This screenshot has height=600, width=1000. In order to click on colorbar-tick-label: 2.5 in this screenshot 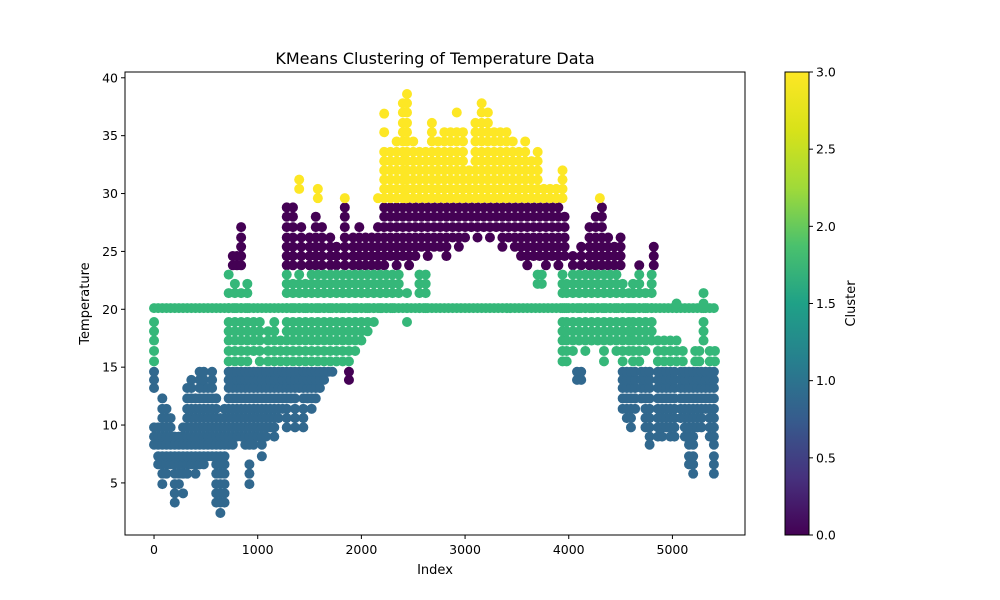, I will do `click(826, 149)`.